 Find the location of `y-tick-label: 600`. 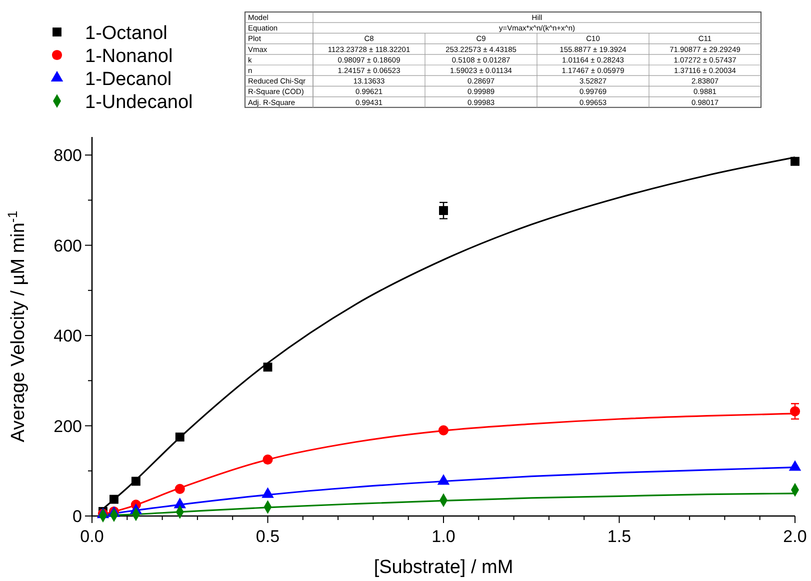

y-tick-label: 600 is located at coordinates (68, 246).